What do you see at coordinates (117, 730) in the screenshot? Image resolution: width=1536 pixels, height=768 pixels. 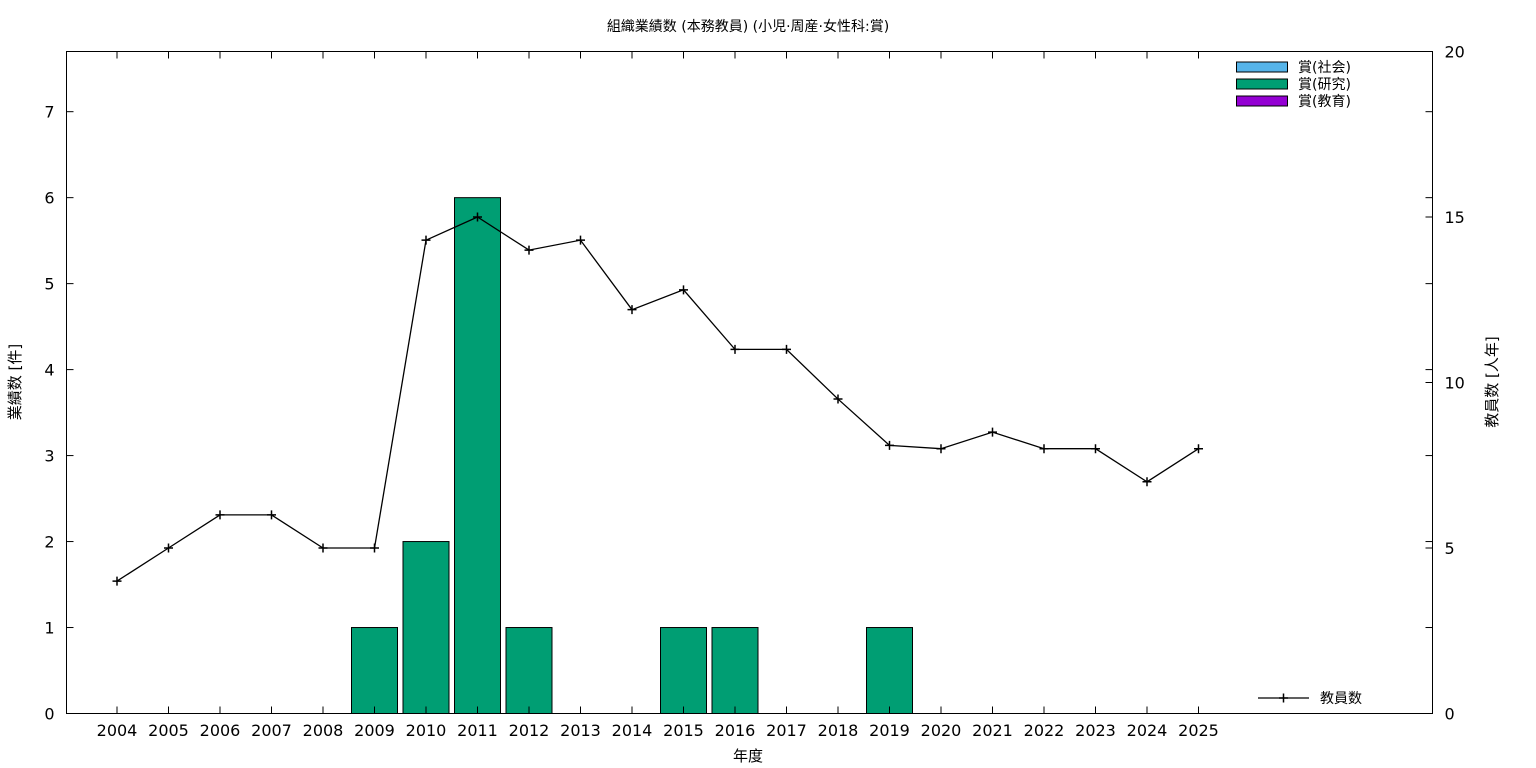 I see `x-tick-label: 2004` at bounding box center [117, 730].